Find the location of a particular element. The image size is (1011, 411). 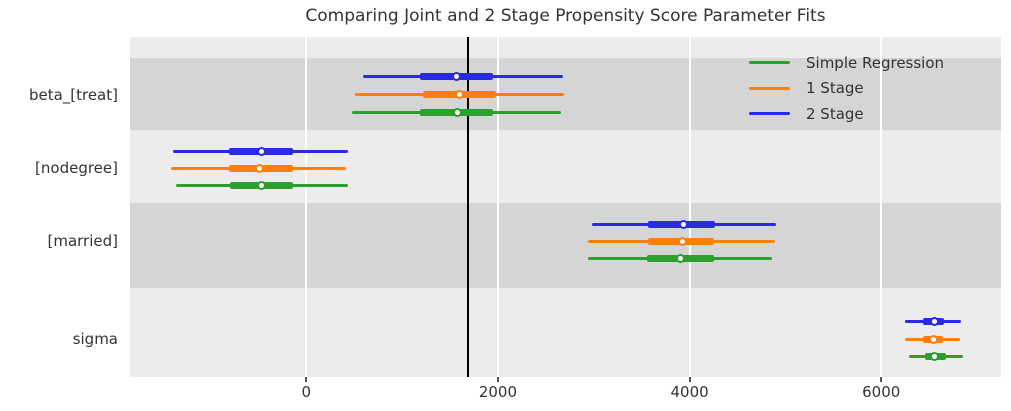

y-tick-label: sigma is located at coordinates (95, 339).